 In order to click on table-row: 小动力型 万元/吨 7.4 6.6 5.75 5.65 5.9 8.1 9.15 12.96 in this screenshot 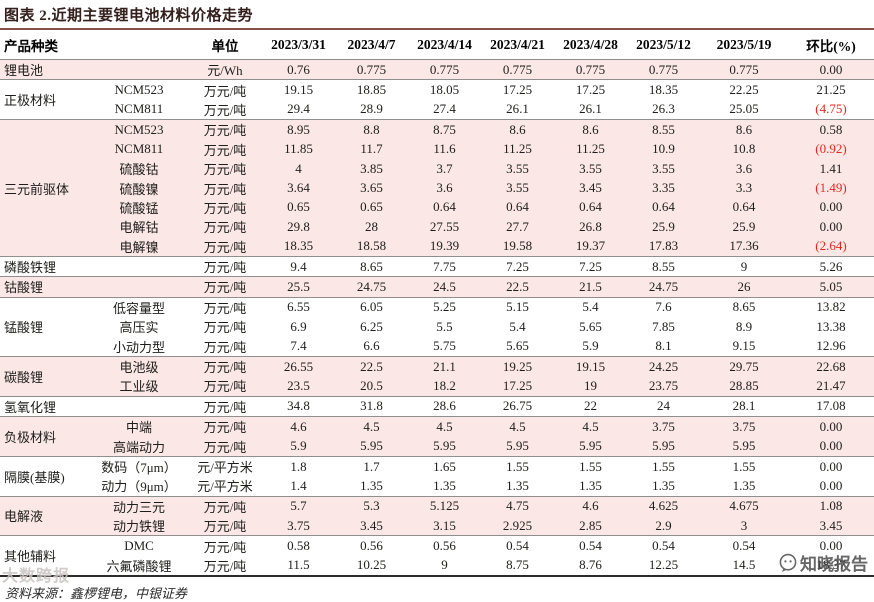, I will do `click(437, 346)`.